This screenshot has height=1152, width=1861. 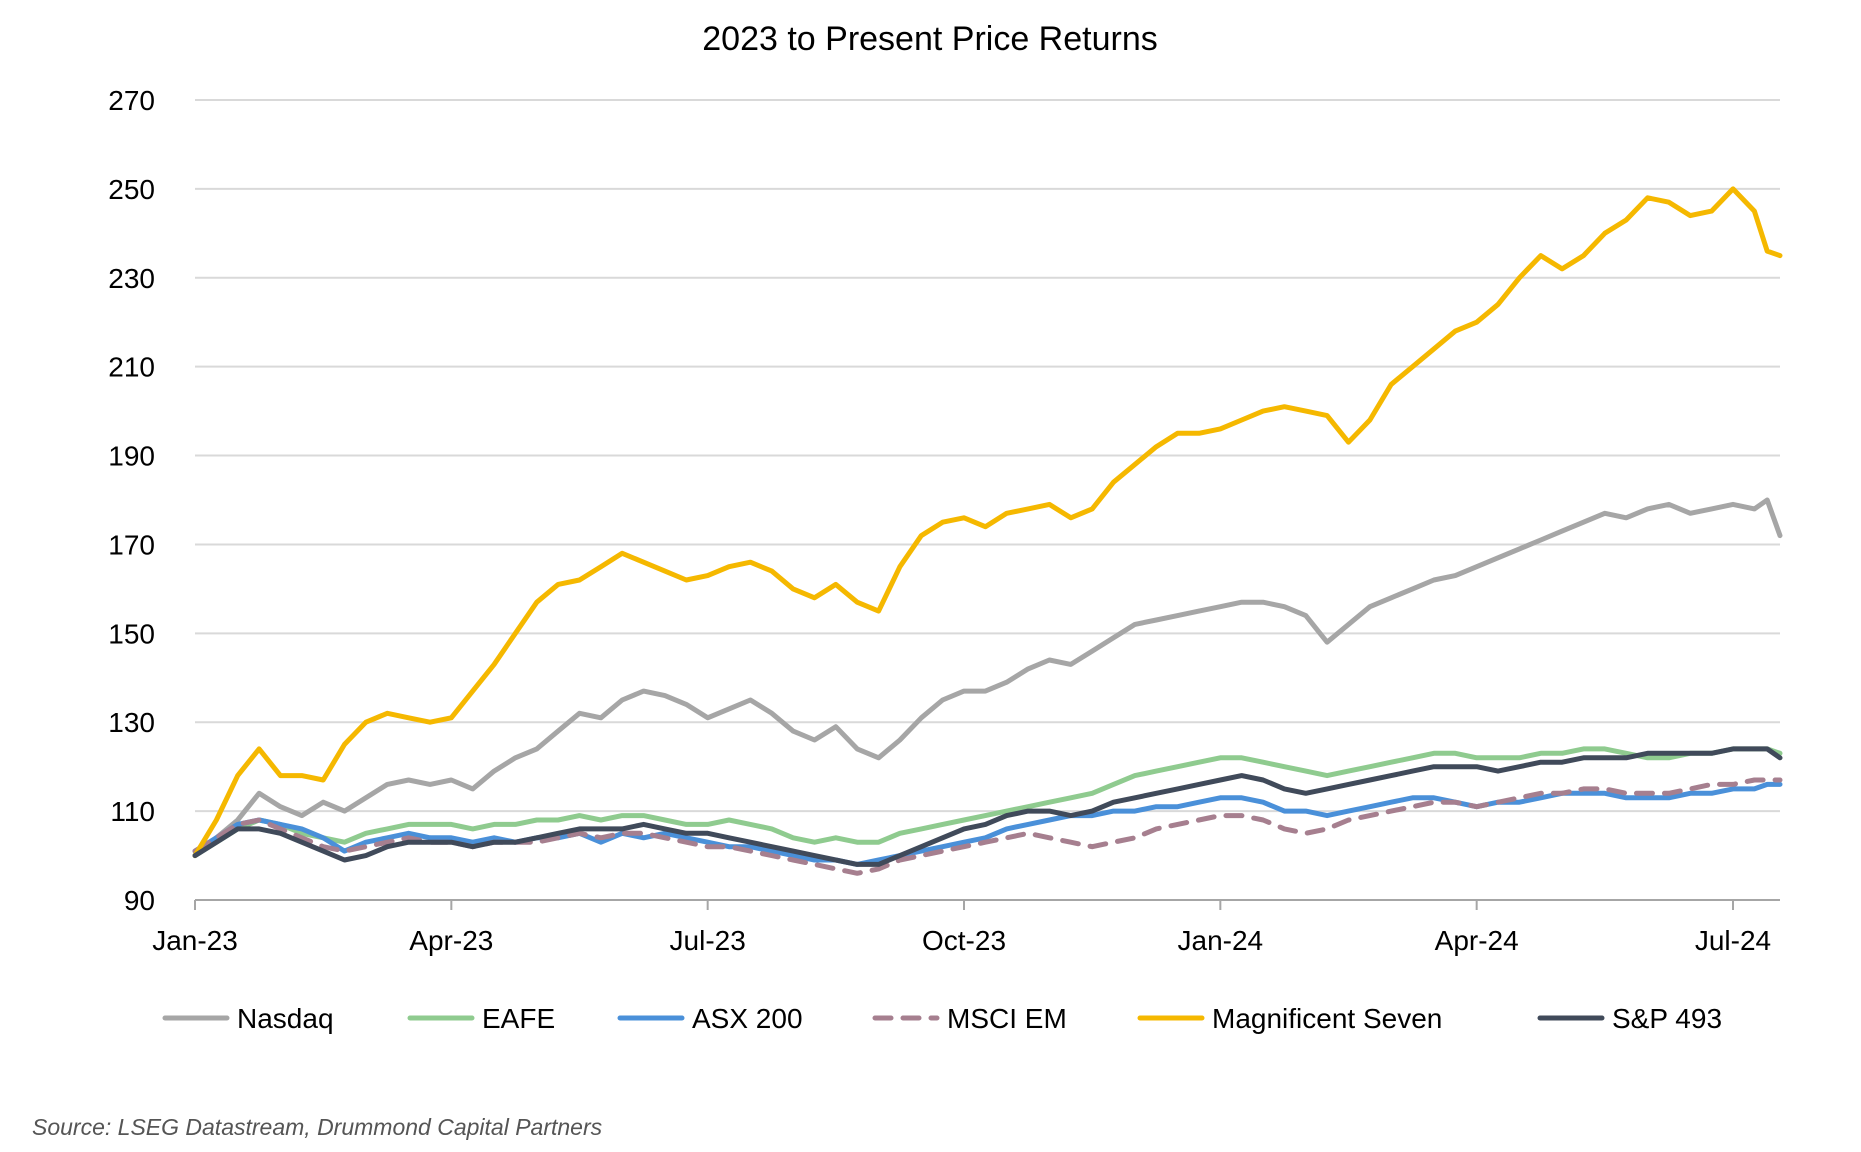 What do you see at coordinates (131, 100) in the screenshot?
I see `y-tick-label: 270` at bounding box center [131, 100].